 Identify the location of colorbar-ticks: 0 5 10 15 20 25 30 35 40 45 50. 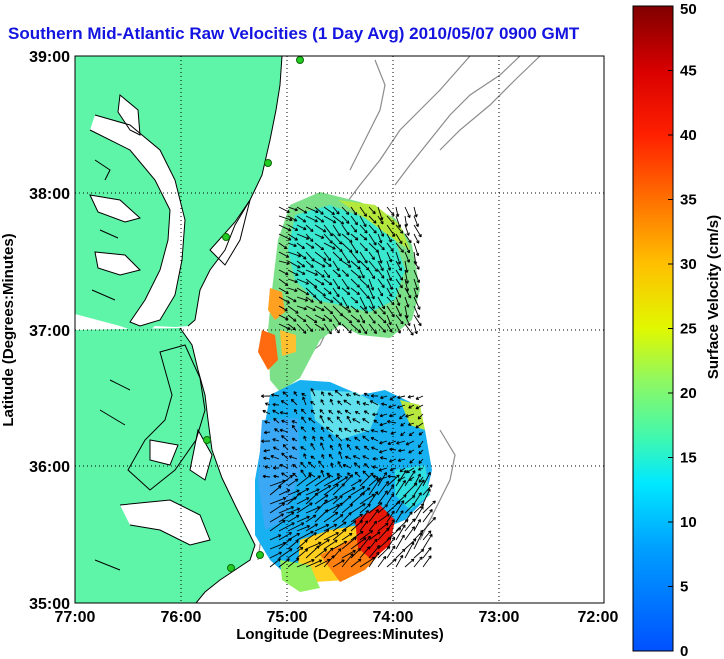
(682, 330).